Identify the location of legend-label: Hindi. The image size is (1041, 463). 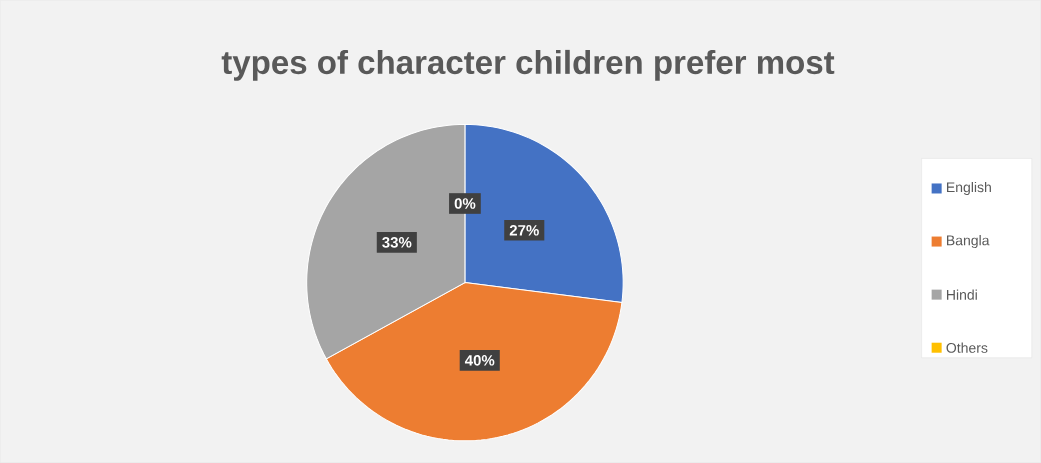
(962, 294).